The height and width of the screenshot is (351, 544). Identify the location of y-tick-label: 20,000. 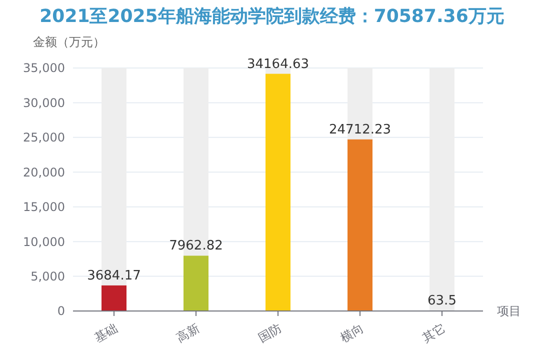
(44, 172).